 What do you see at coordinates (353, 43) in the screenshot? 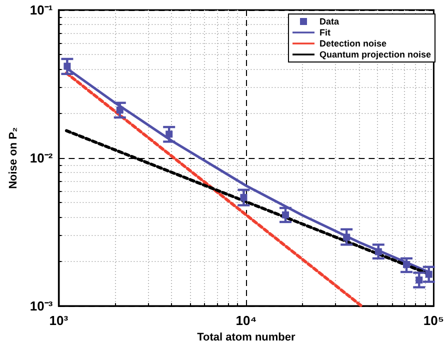
I see `legend-label: Detection noise` at bounding box center [353, 43].